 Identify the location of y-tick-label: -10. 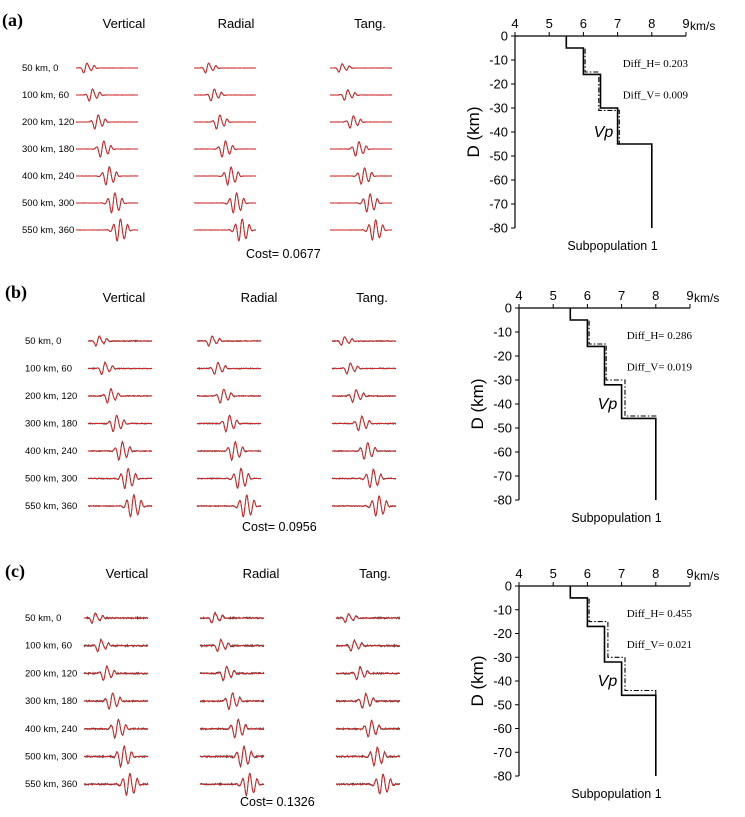
(502, 332).